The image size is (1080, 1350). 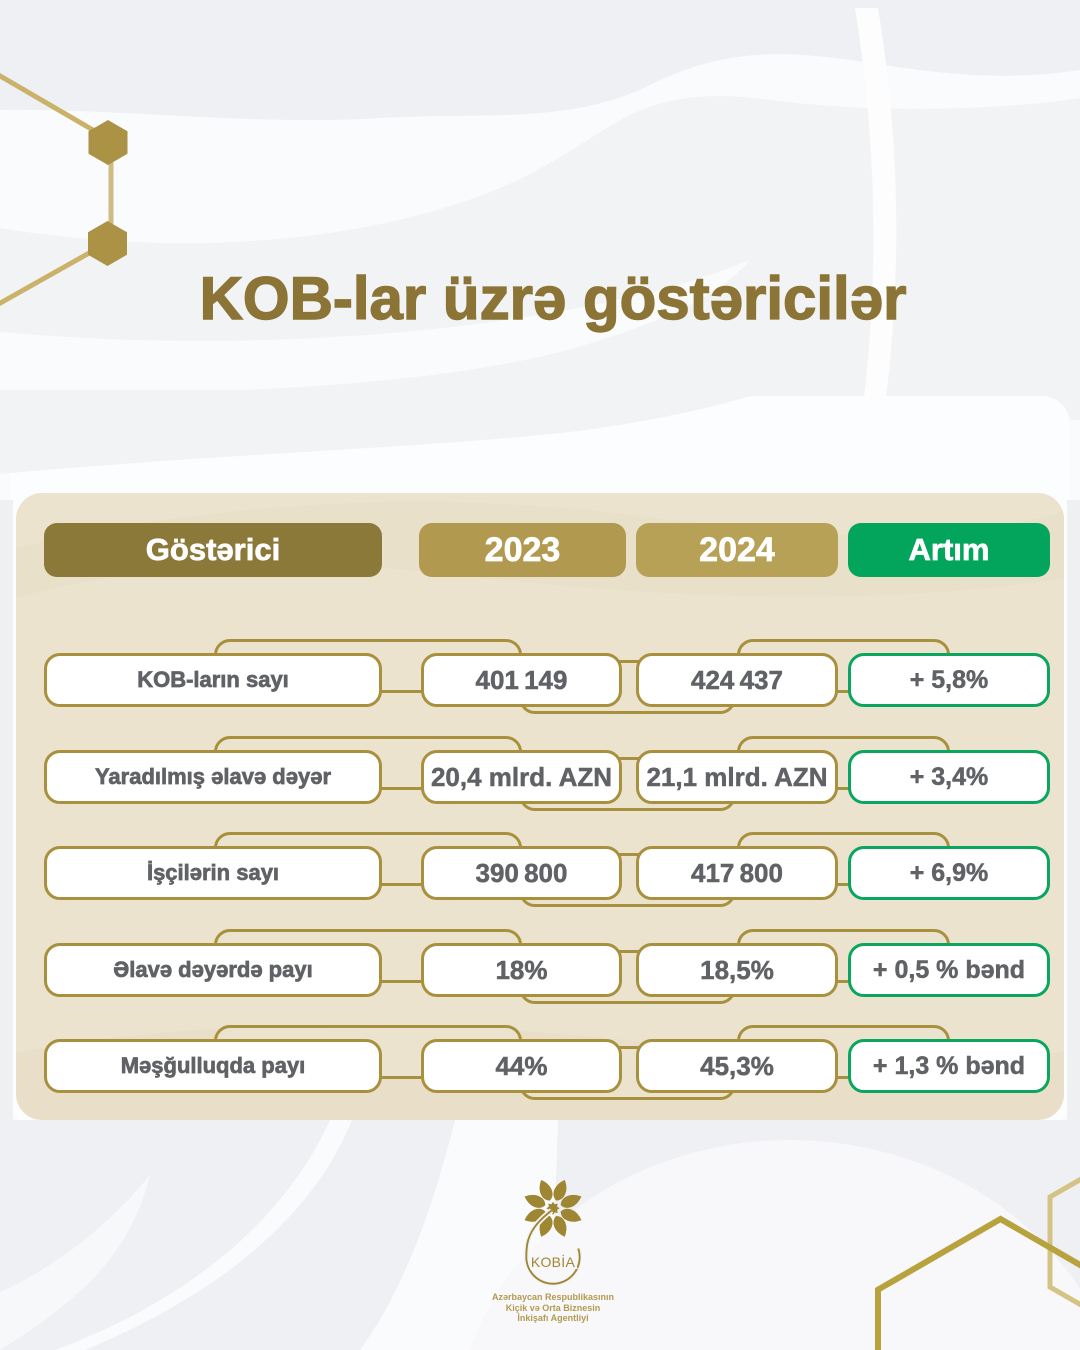 I want to click on svg-text: KOBİA, so click(x=553, y=1261).